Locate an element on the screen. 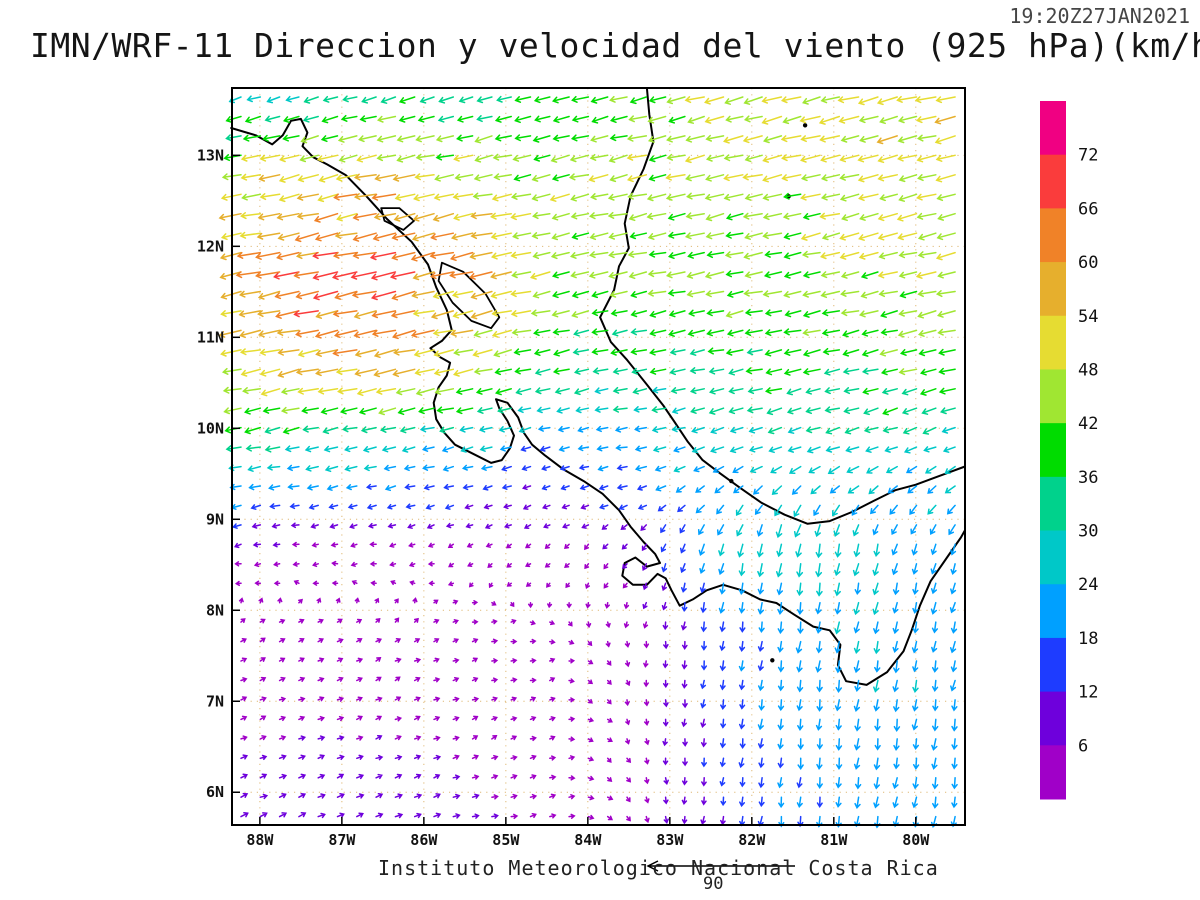 The image size is (1200, 900). y-tick-label: 11N is located at coordinates (210, 337).